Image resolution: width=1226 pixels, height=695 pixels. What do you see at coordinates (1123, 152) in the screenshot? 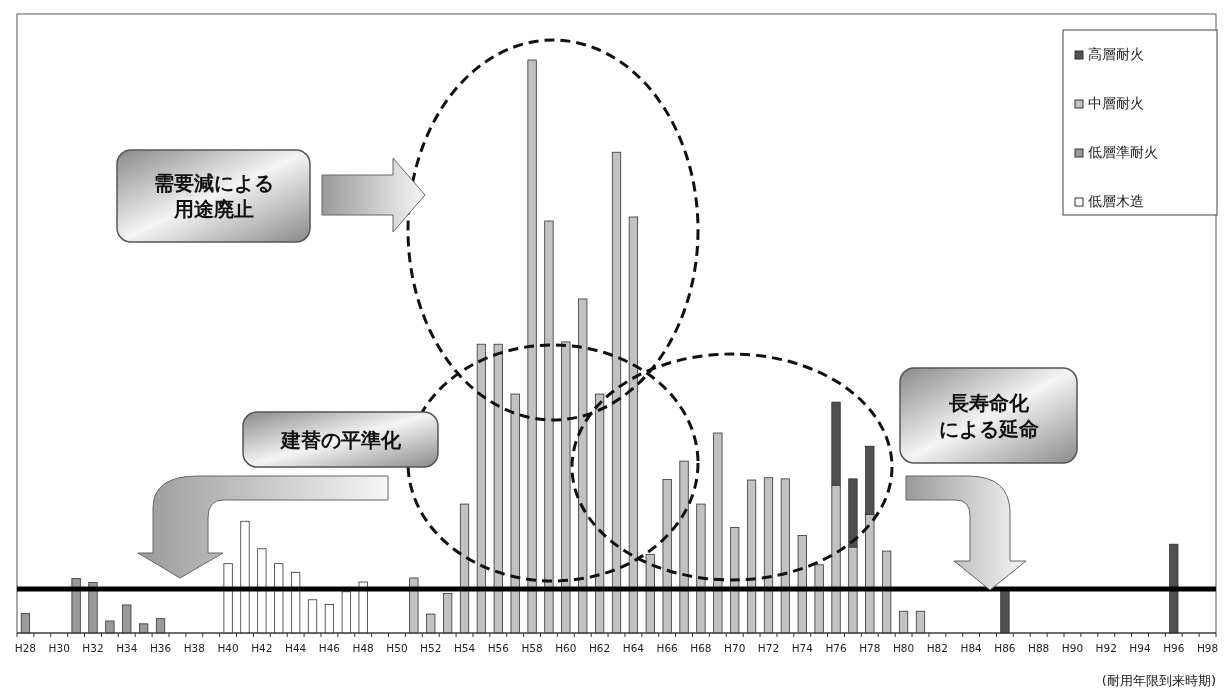
I see `legend-label: 低層準耐火` at bounding box center [1123, 152].